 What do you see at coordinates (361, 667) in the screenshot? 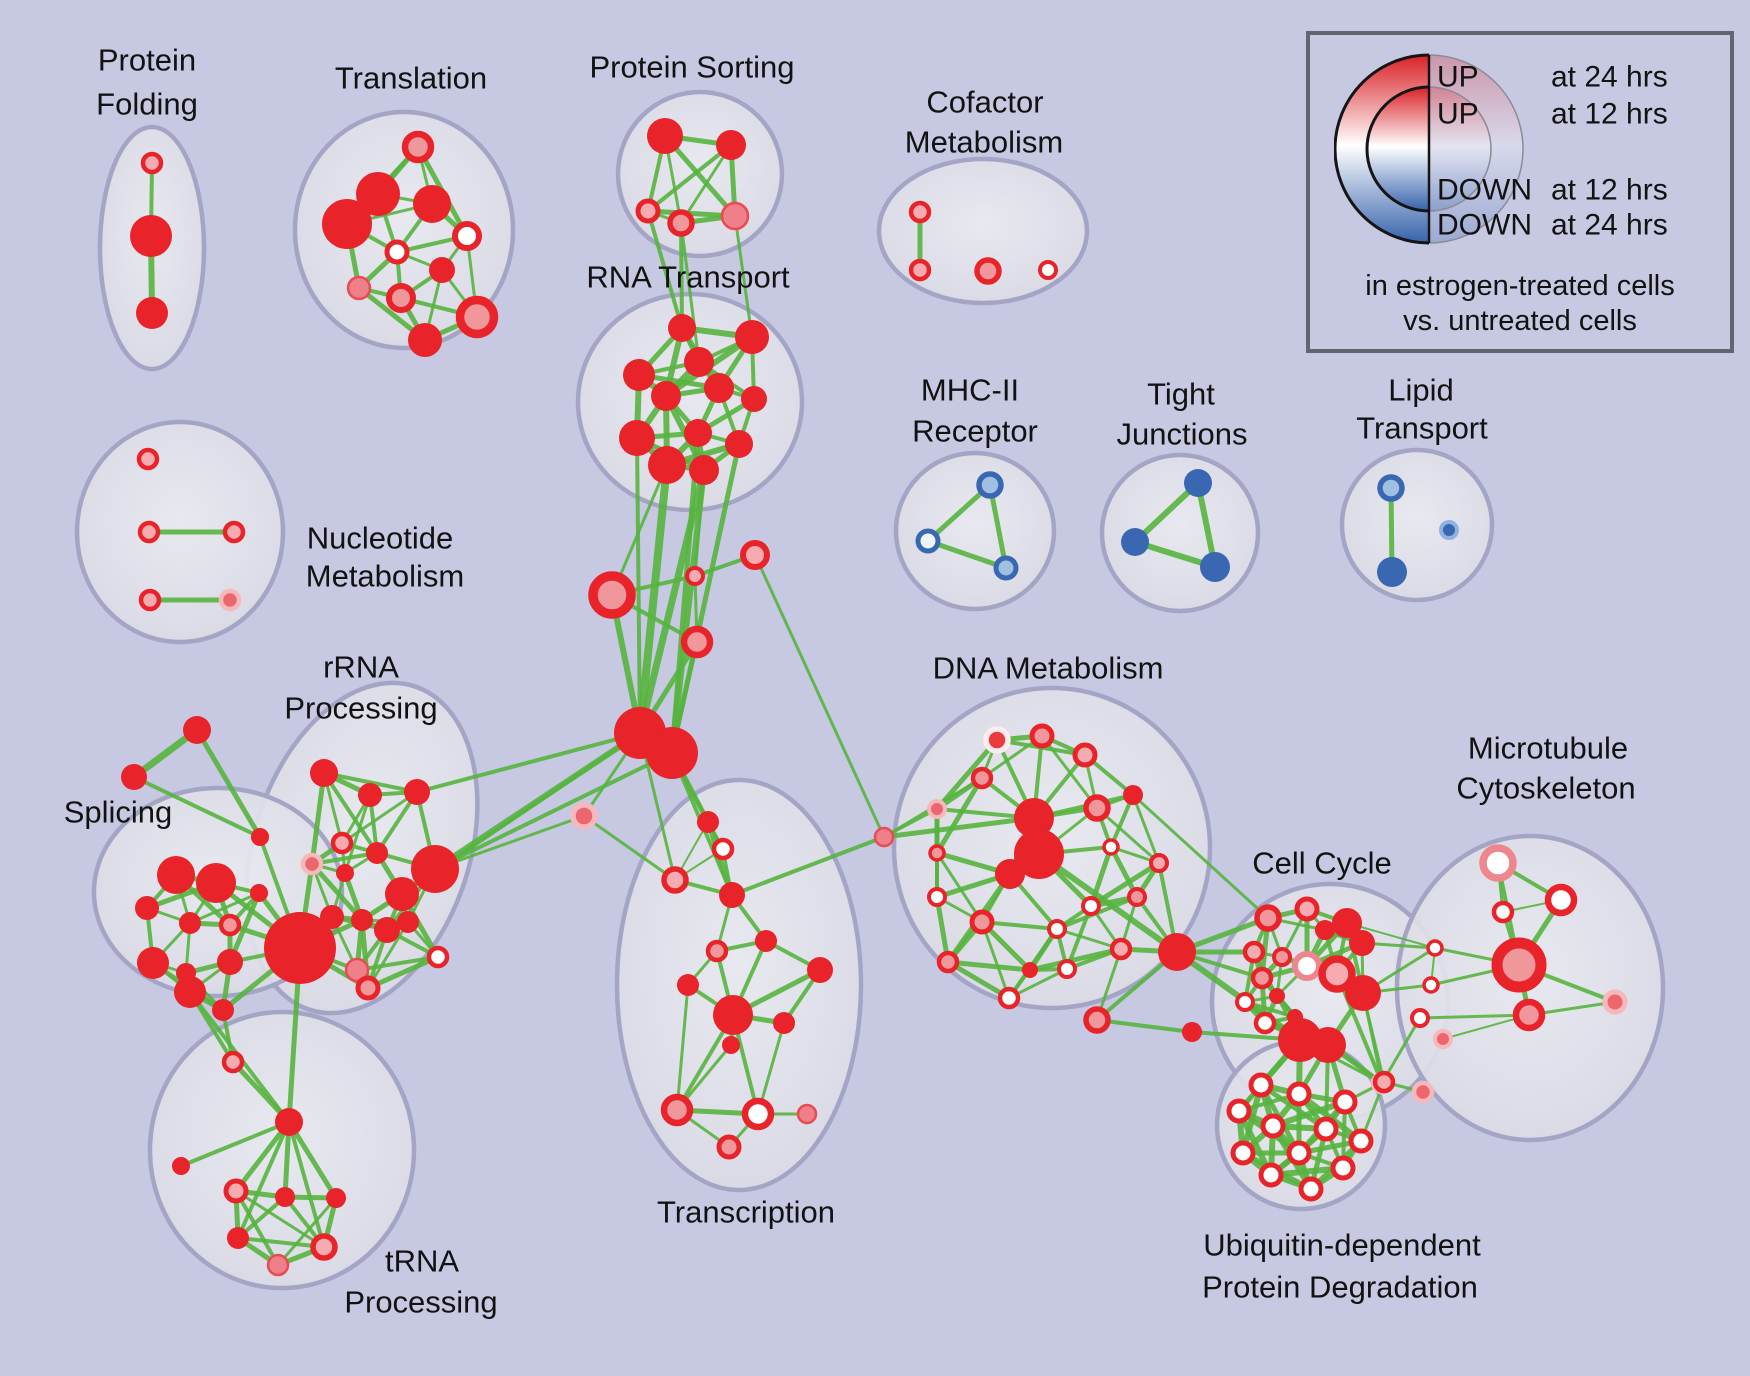
I see `cluster-label-rrna-processing-0: rRNA` at bounding box center [361, 667].